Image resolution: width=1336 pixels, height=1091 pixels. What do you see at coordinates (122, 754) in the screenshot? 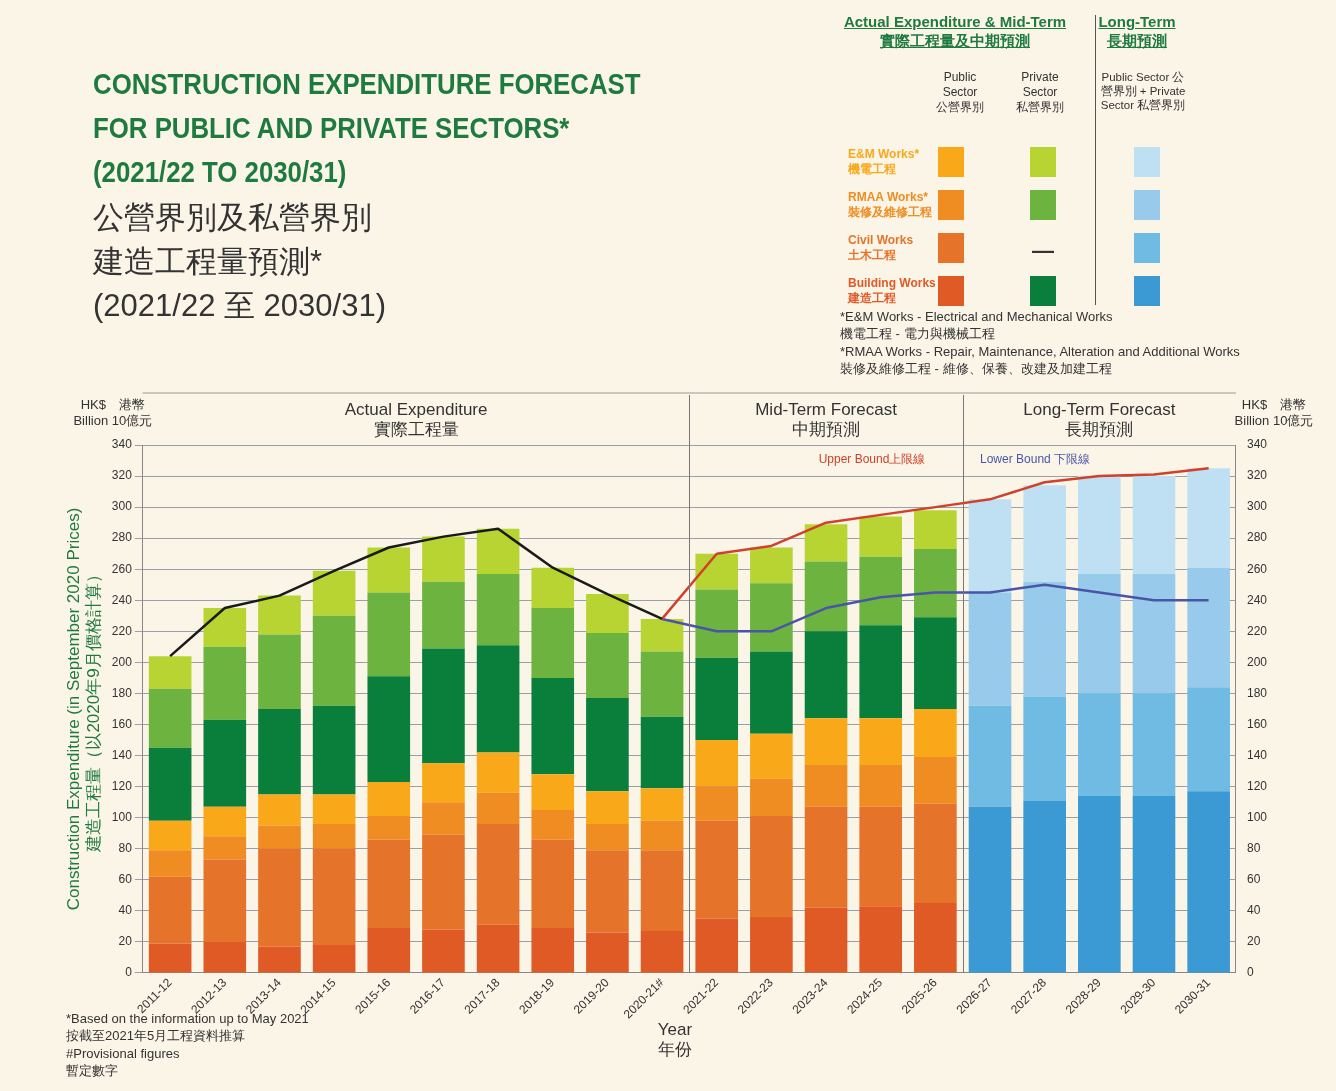
I see `y-tick-label: 140` at bounding box center [122, 754].